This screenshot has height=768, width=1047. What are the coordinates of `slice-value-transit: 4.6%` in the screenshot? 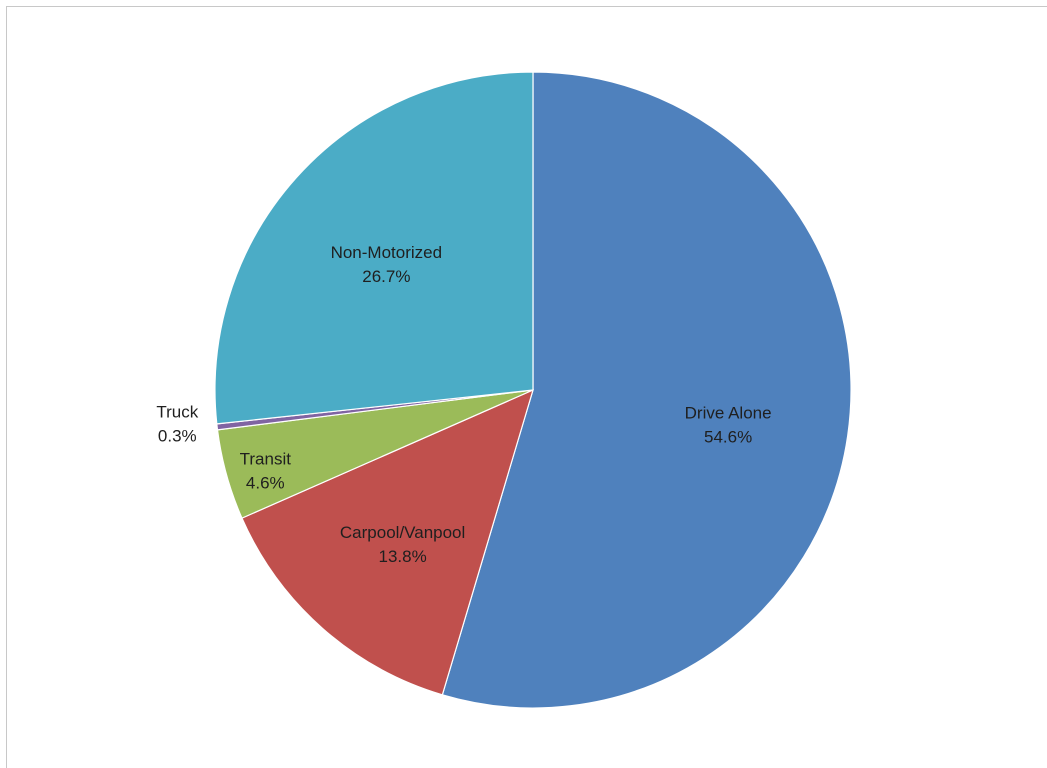 It's located at (265, 483).